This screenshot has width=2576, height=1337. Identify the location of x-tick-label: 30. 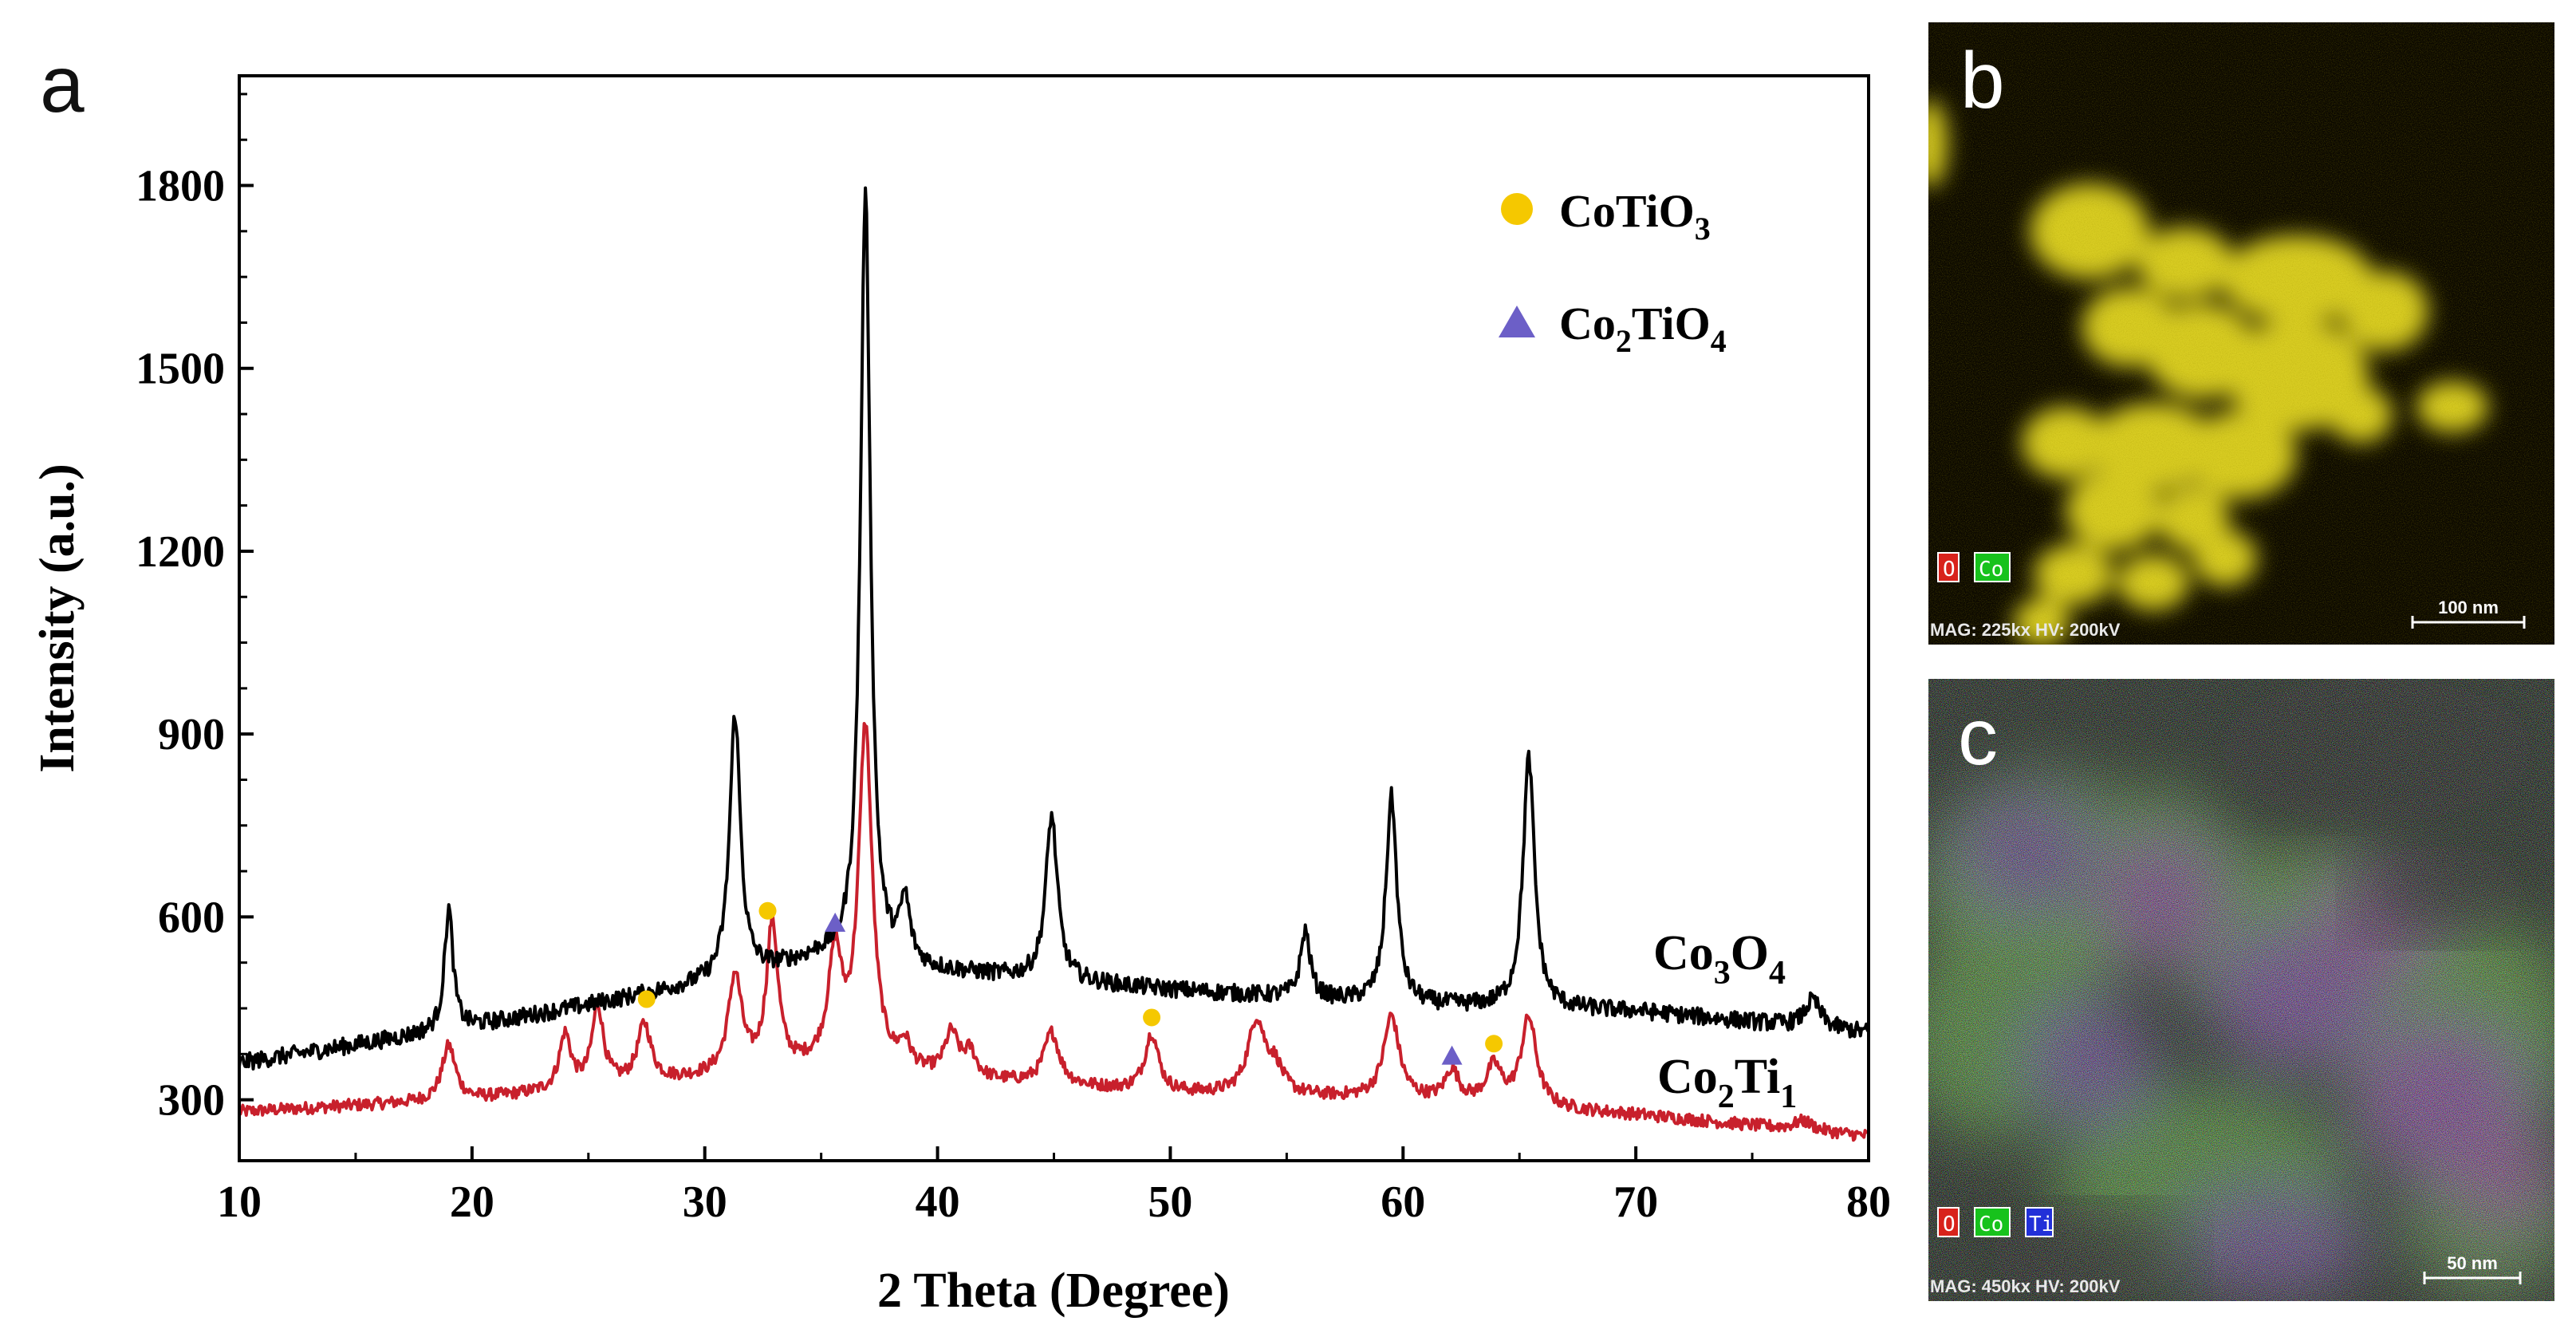
(705, 1202).